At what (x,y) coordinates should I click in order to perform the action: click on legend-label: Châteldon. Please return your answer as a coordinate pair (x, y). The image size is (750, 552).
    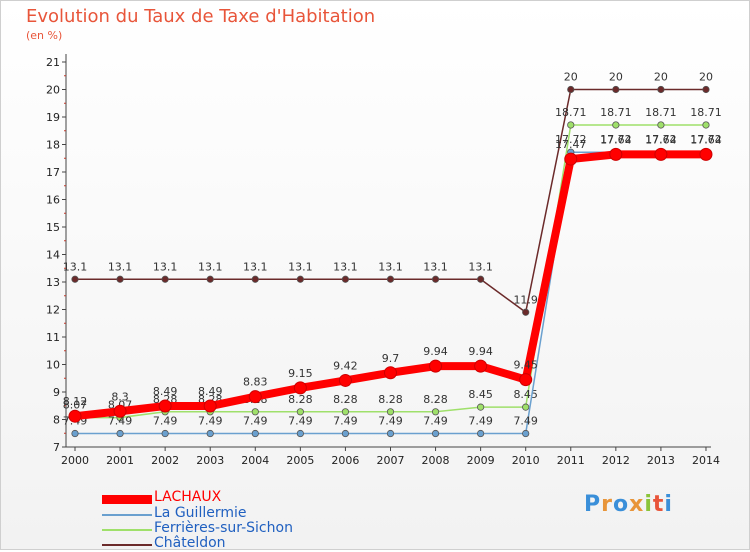
    Looking at the image, I should click on (190, 543).